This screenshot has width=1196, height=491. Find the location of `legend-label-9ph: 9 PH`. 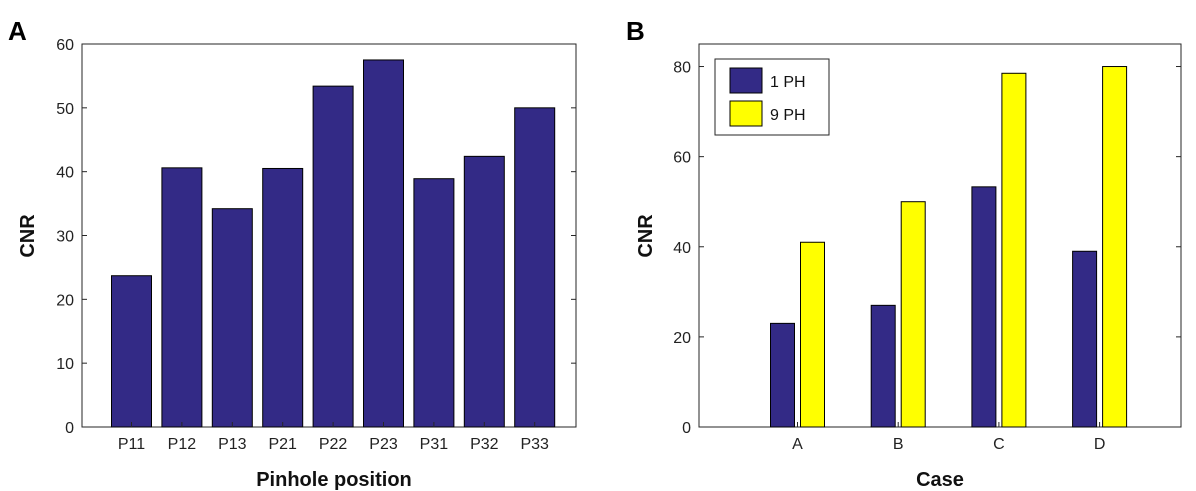

legend-label-9ph: 9 PH is located at coordinates (788, 115).